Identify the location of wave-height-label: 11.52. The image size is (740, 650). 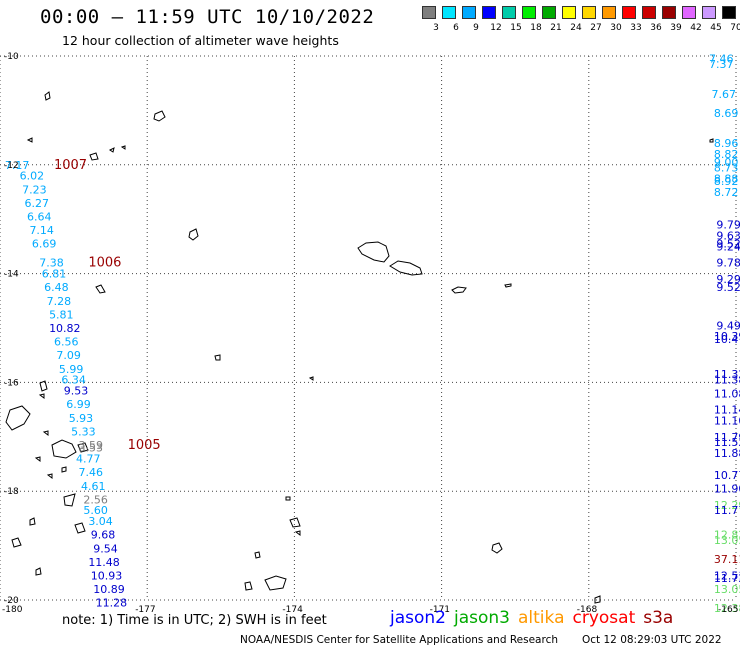
(727, 442).